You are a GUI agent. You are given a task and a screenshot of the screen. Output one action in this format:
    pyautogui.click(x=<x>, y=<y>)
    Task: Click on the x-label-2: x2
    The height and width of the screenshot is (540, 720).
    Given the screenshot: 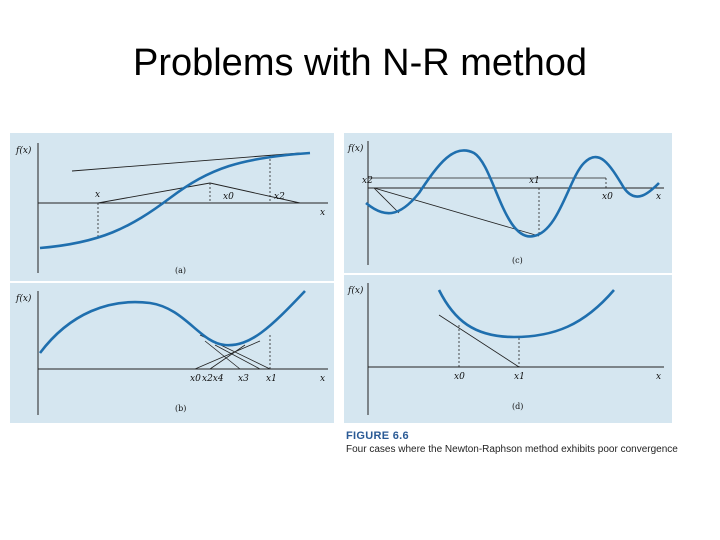 What is the action you would take?
    pyautogui.click(x=279, y=197)
    